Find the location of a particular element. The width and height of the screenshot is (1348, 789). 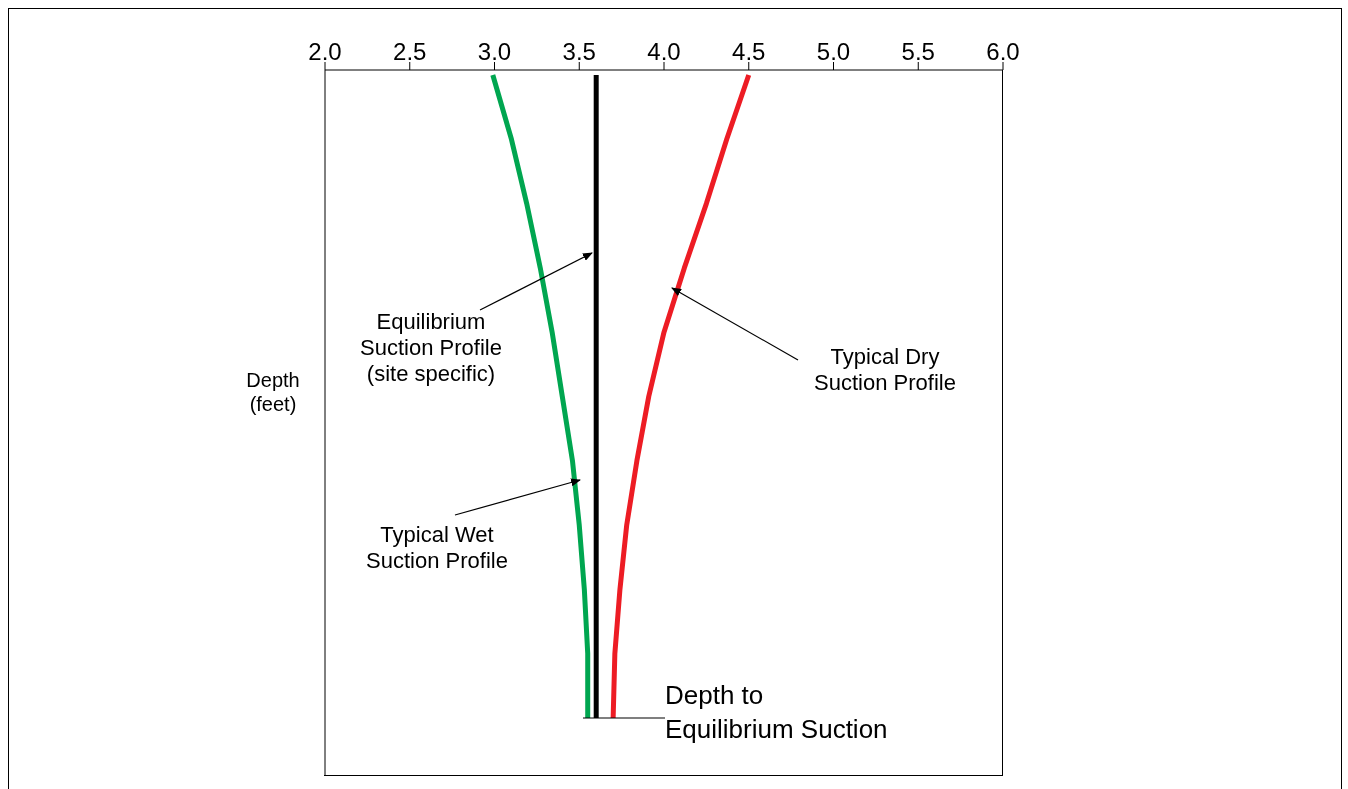

x-tick-label: 4.5 is located at coordinates (749, 51).